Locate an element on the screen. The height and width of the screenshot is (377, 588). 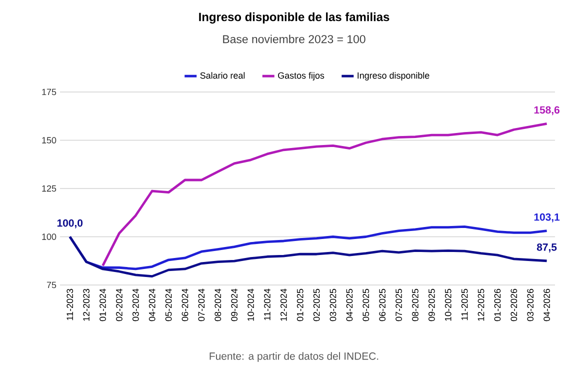
chart-title: Ingreso disponible de las familias is located at coordinates (294, 18).